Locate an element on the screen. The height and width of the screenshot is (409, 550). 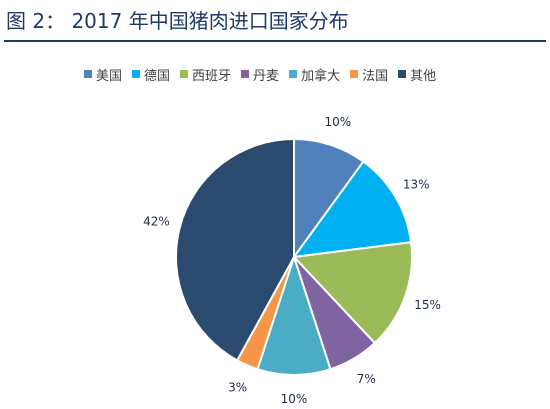
figure-title-text: 2017 年中国猪肉进口国家分布 is located at coordinates (210, 21).